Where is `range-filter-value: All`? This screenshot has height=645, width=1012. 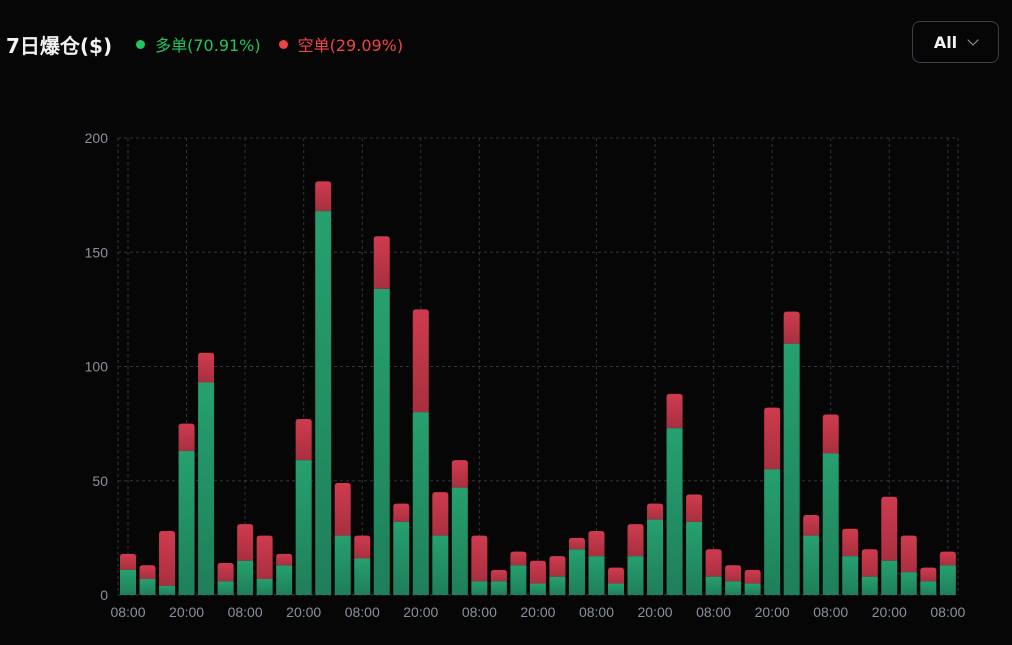 range-filter-value: All is located at coordinates (945, 42).